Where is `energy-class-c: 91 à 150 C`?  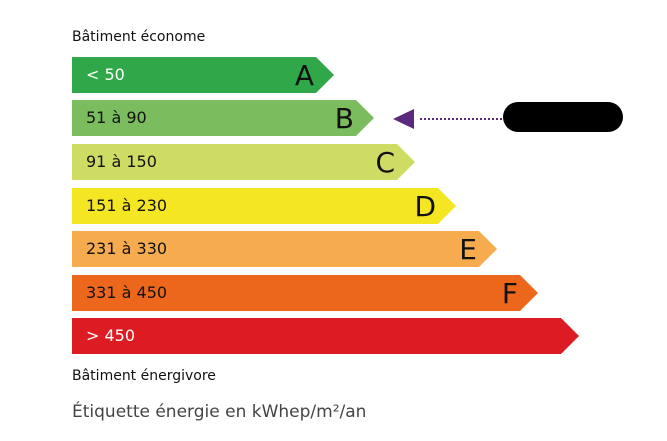
energy-class-c: 91 à 150 C is located at coordinates (243, 162).